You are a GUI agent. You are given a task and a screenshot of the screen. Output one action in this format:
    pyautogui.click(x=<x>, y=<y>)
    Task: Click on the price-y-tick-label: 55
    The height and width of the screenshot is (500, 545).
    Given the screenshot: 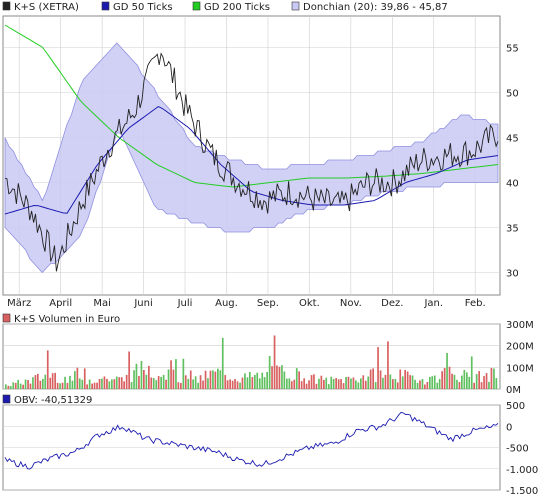 What is the action you would take?
    pyautogui.click(x=512, y=49)
    